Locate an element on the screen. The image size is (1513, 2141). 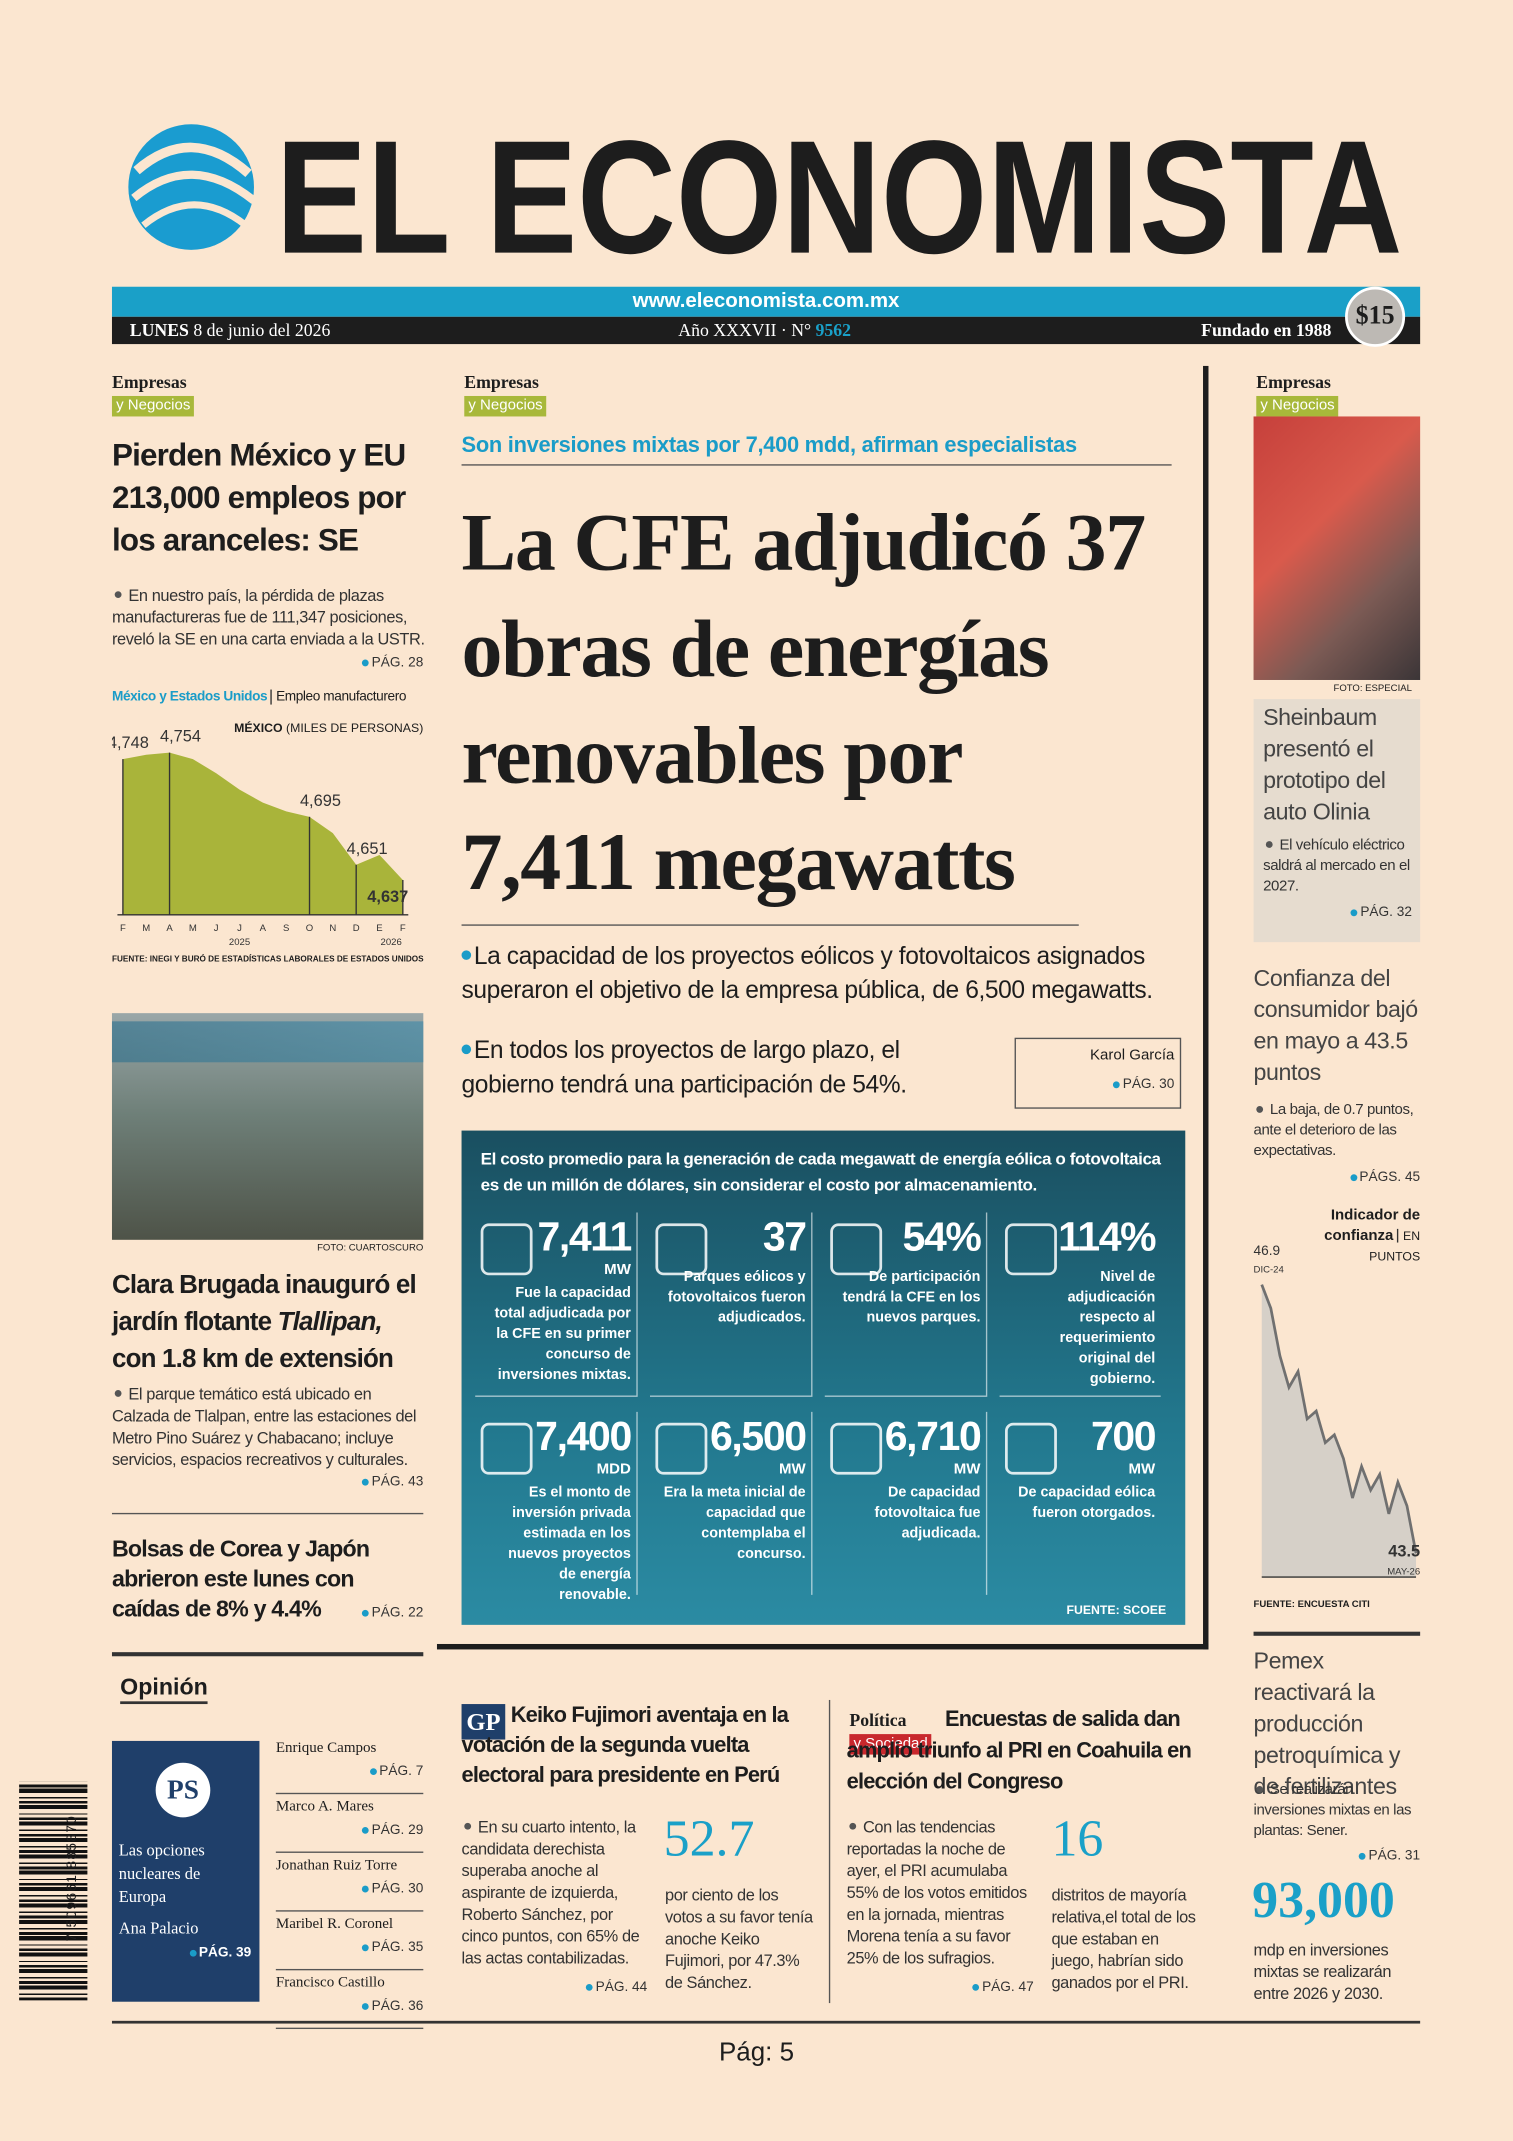
x-tick-label: E is located at coordinates (379, 928).